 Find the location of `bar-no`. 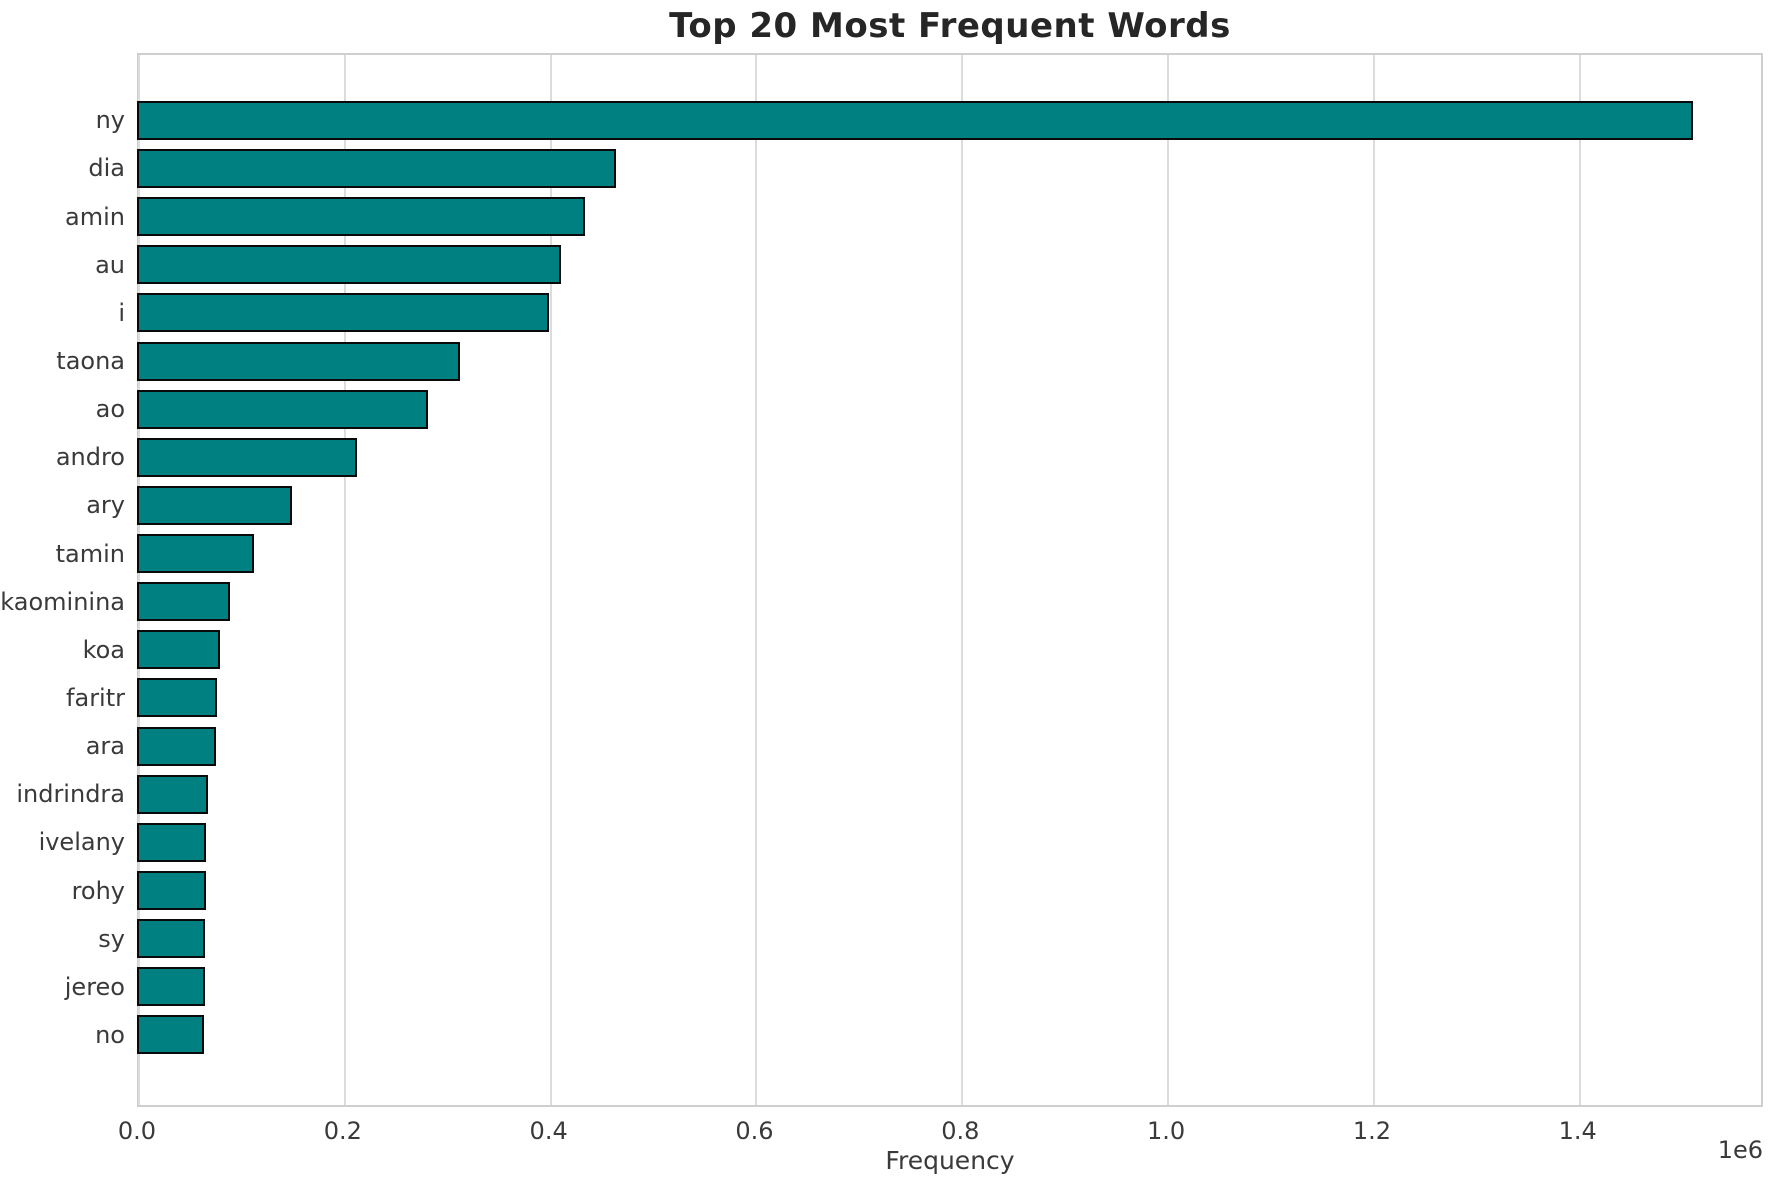

bar-no is located at coordinates (170, 1035).